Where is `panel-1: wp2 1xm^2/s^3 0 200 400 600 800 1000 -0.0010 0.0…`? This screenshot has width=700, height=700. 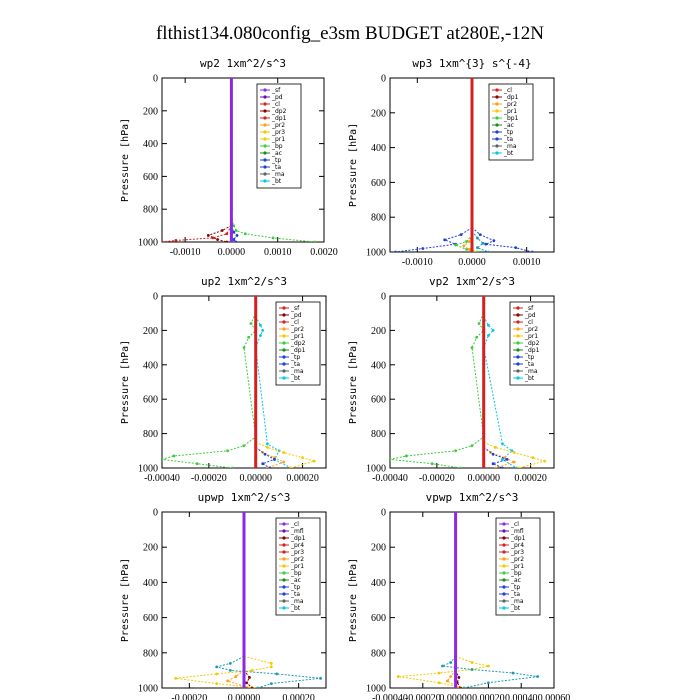 panel-1: wp2 1xm^2/s^3 0 200 400 600 800 1000 -0.0010 0.0… is located at coordinates (229, 157).